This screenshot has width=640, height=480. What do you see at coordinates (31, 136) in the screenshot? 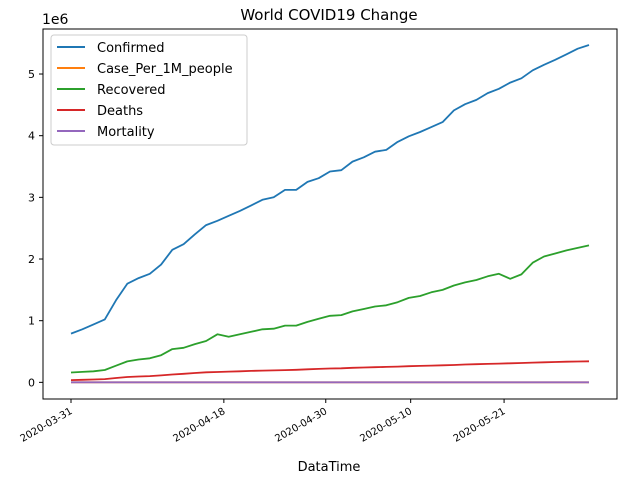
I see `y-tick-label: 4` at bounding box center [31, 136].